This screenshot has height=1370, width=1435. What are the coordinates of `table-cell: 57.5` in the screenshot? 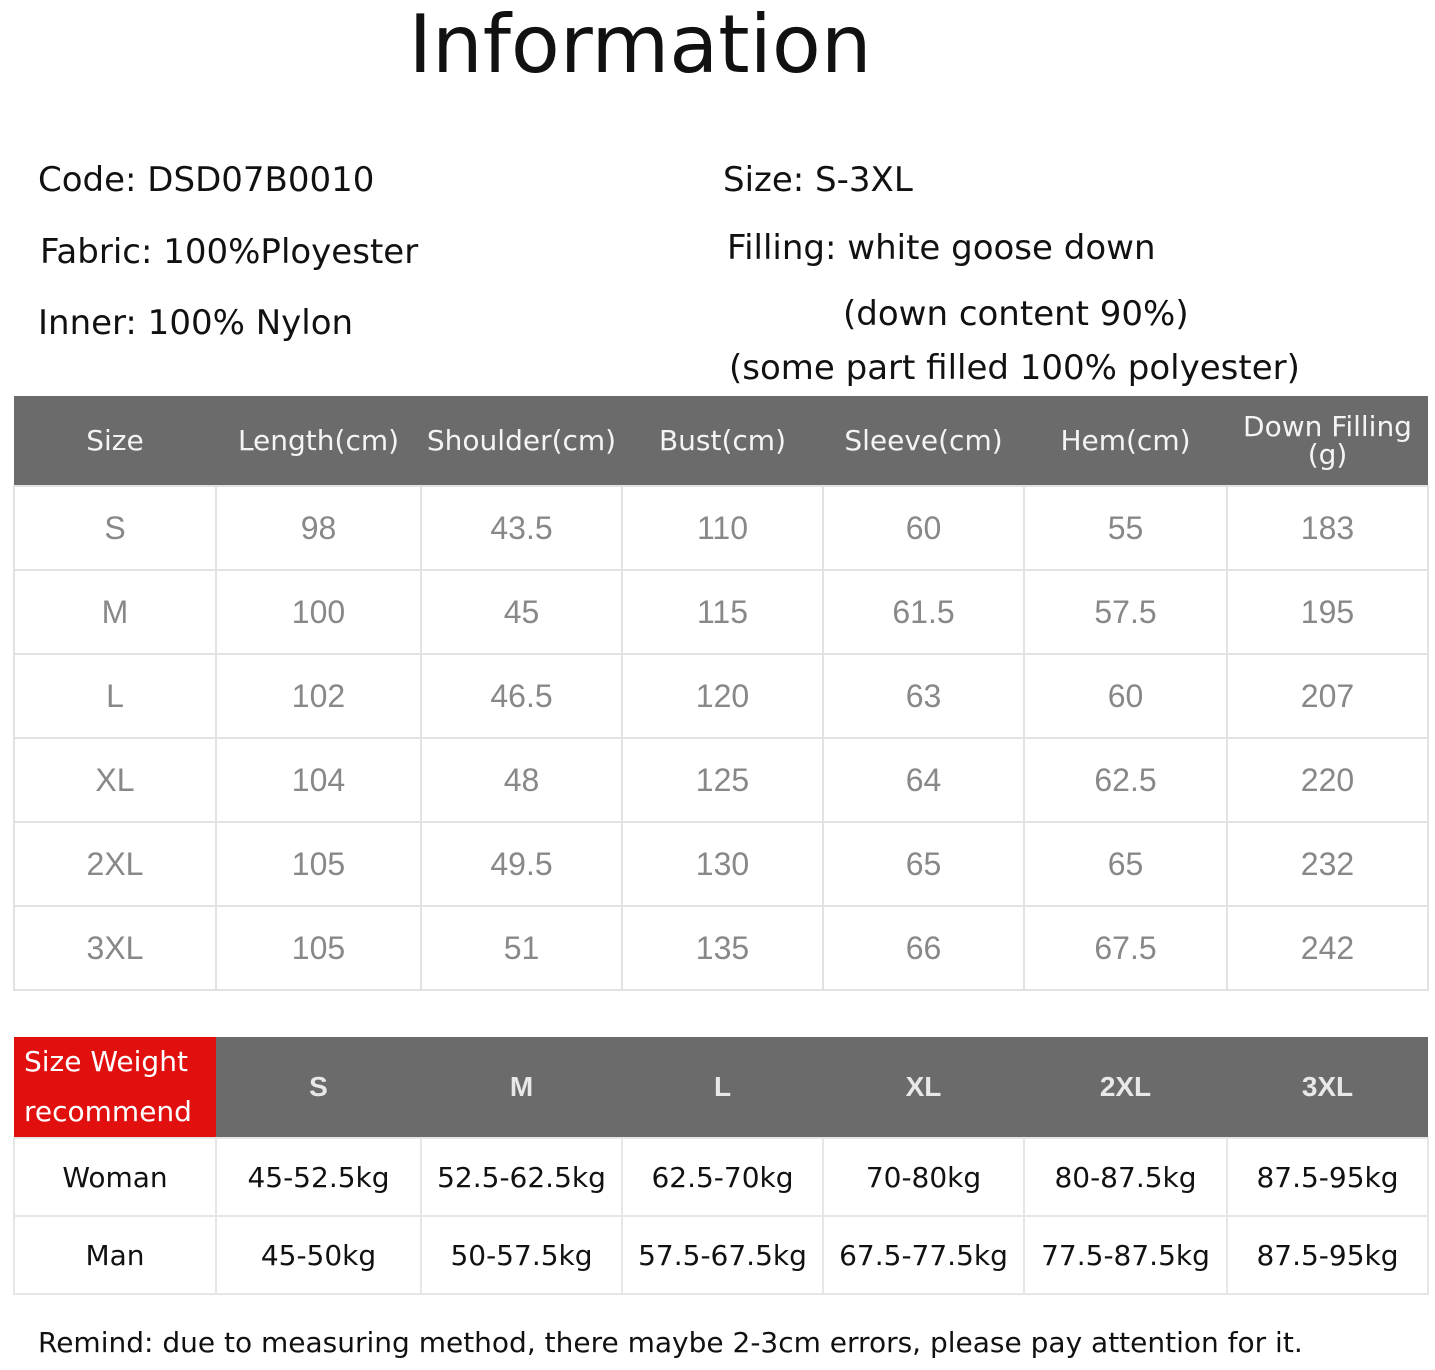 It's located at (1125, 612).